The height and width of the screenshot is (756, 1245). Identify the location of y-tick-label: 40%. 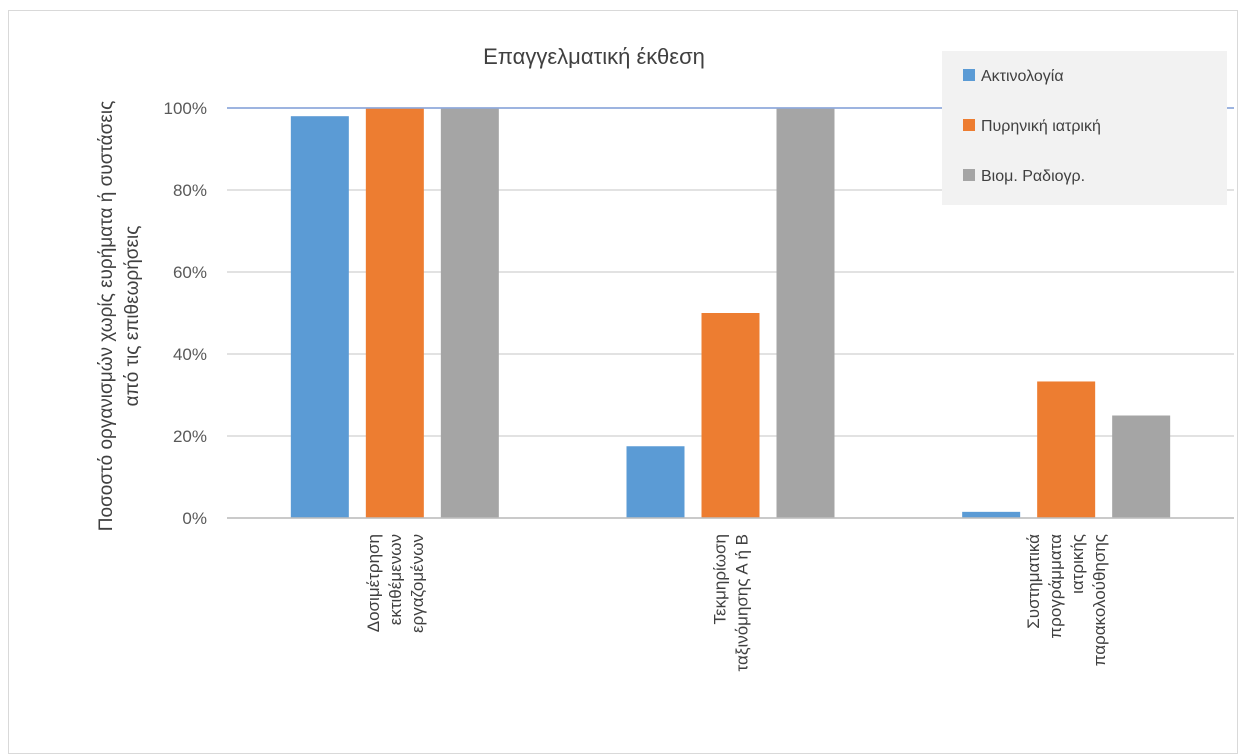
(190, 354).